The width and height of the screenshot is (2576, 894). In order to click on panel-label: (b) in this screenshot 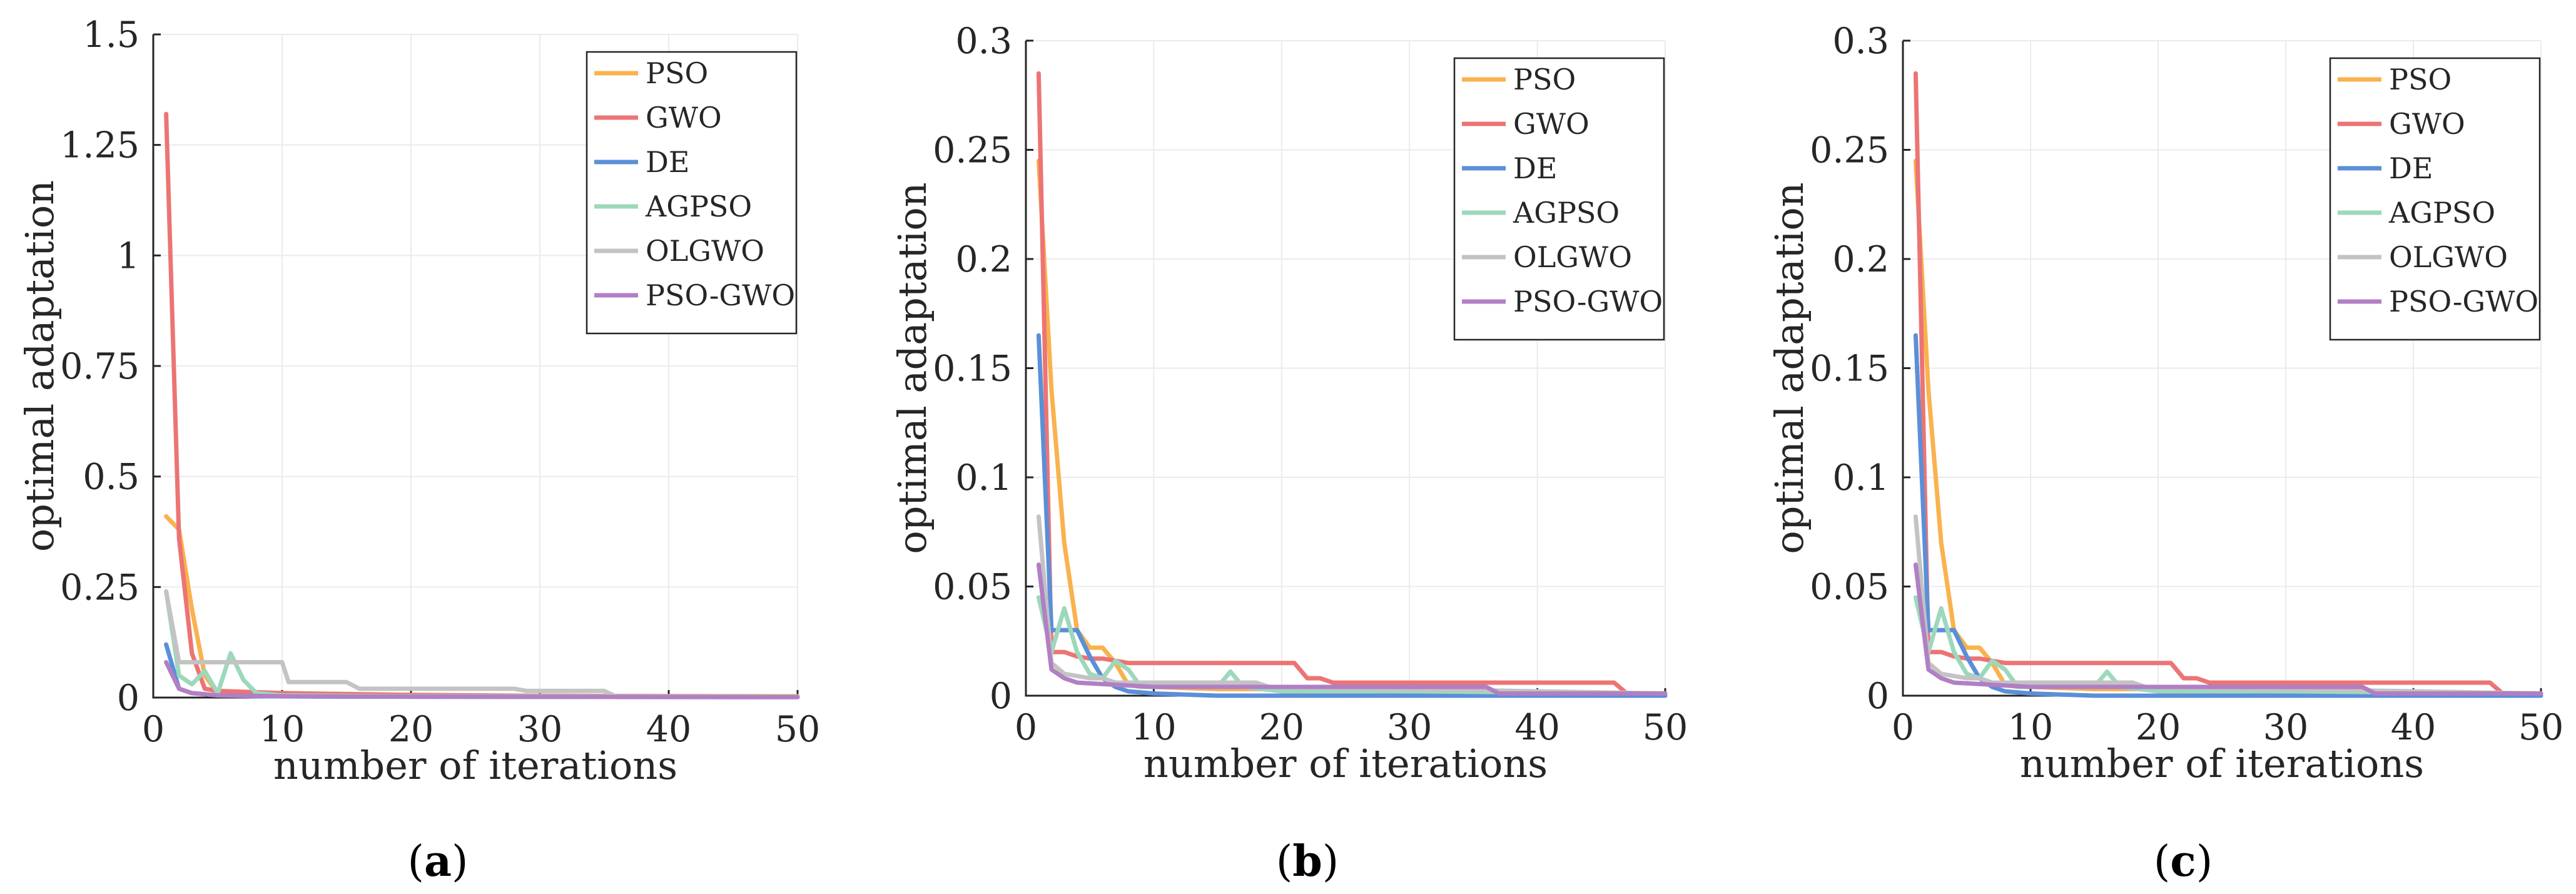, I will do `click(1307, 861)`.